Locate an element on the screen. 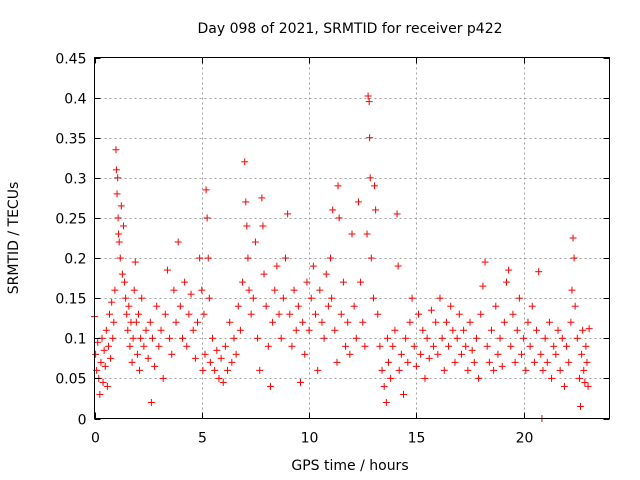 The height and width of the screenshot is (480, 640). x-tick-label: 15 is located at coordinates (417, 439).